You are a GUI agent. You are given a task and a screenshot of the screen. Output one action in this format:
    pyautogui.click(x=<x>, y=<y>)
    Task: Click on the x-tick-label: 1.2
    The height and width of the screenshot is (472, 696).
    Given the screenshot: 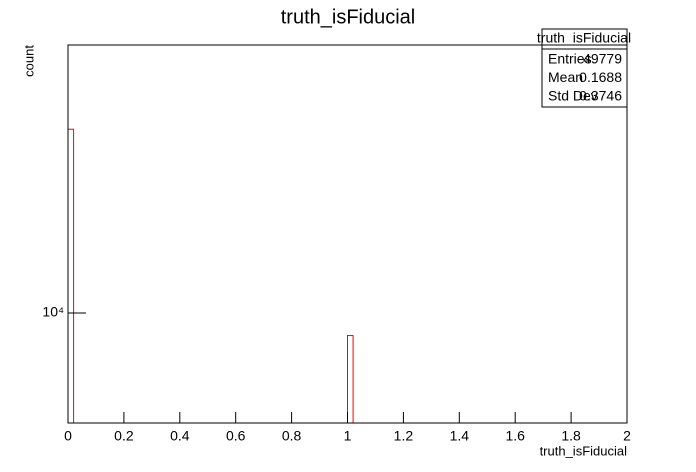 What is the action you would take?
    pyautogui.click(x=404, y=436)
    